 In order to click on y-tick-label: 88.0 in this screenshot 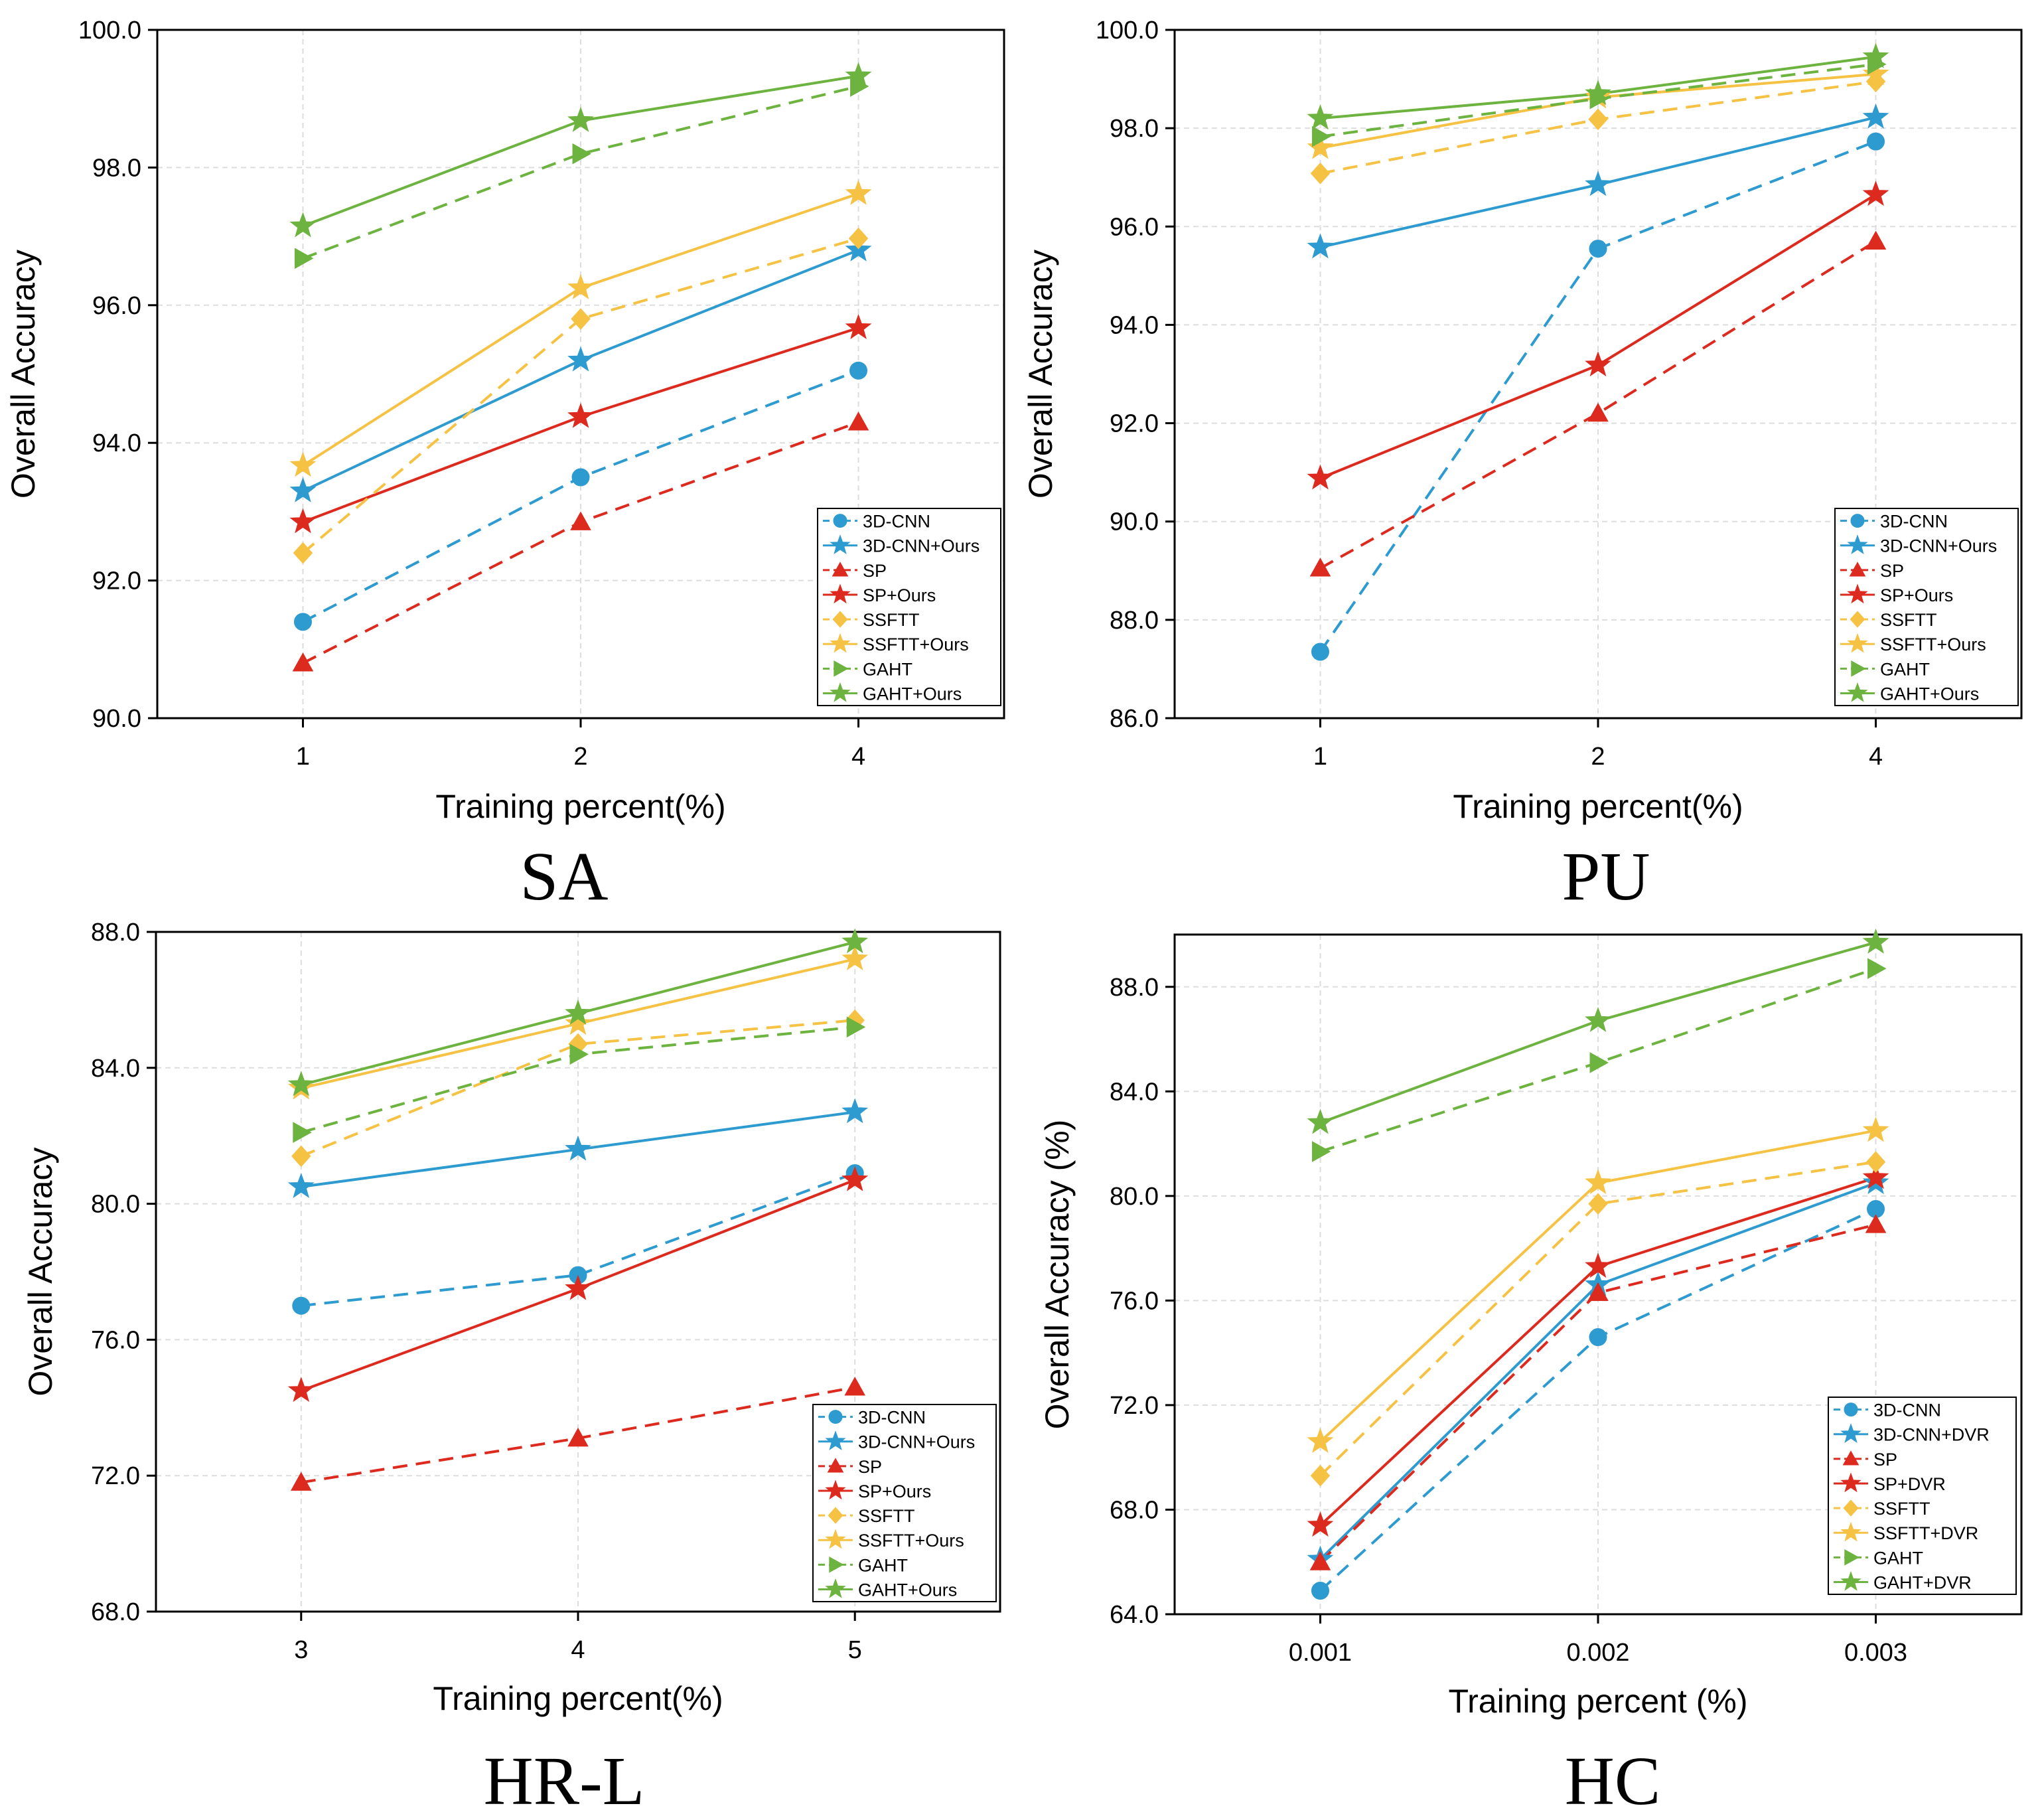, I will do `click(1134, 988)`.